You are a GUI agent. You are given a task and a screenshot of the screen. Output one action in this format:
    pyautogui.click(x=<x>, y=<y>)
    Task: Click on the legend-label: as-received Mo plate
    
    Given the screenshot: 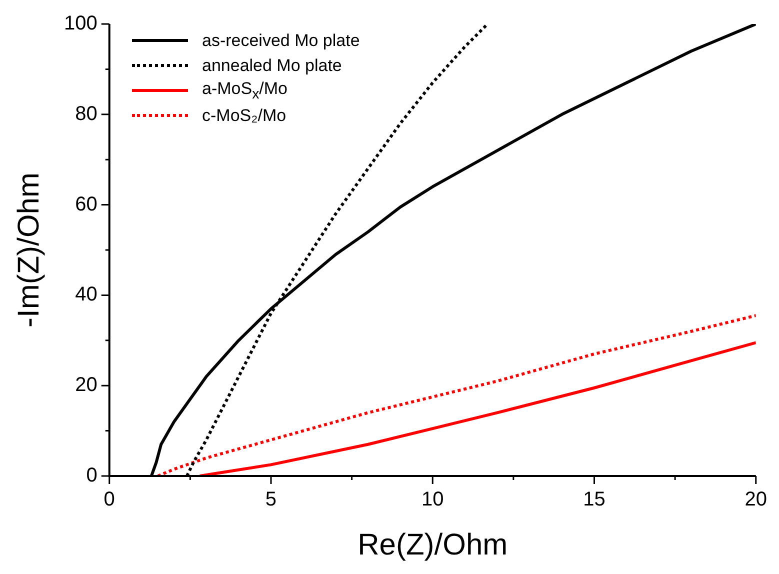 What is the action you would take?
    pyautogui.click(x=281, y=40)
    